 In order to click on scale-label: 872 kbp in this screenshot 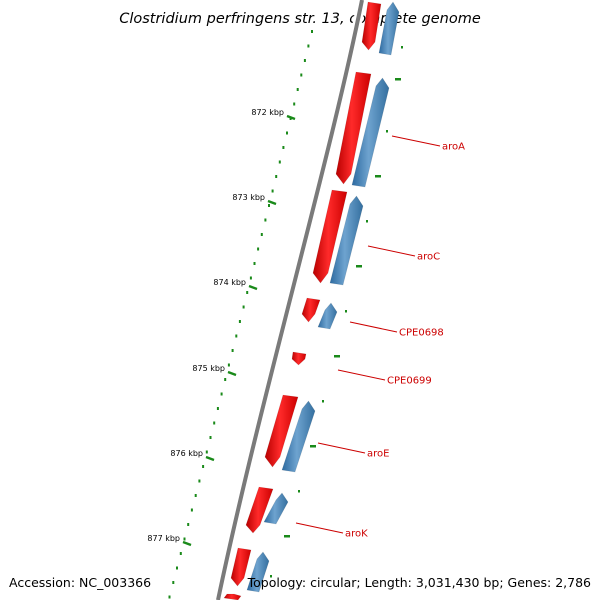, I will do `click(267, 112)`.